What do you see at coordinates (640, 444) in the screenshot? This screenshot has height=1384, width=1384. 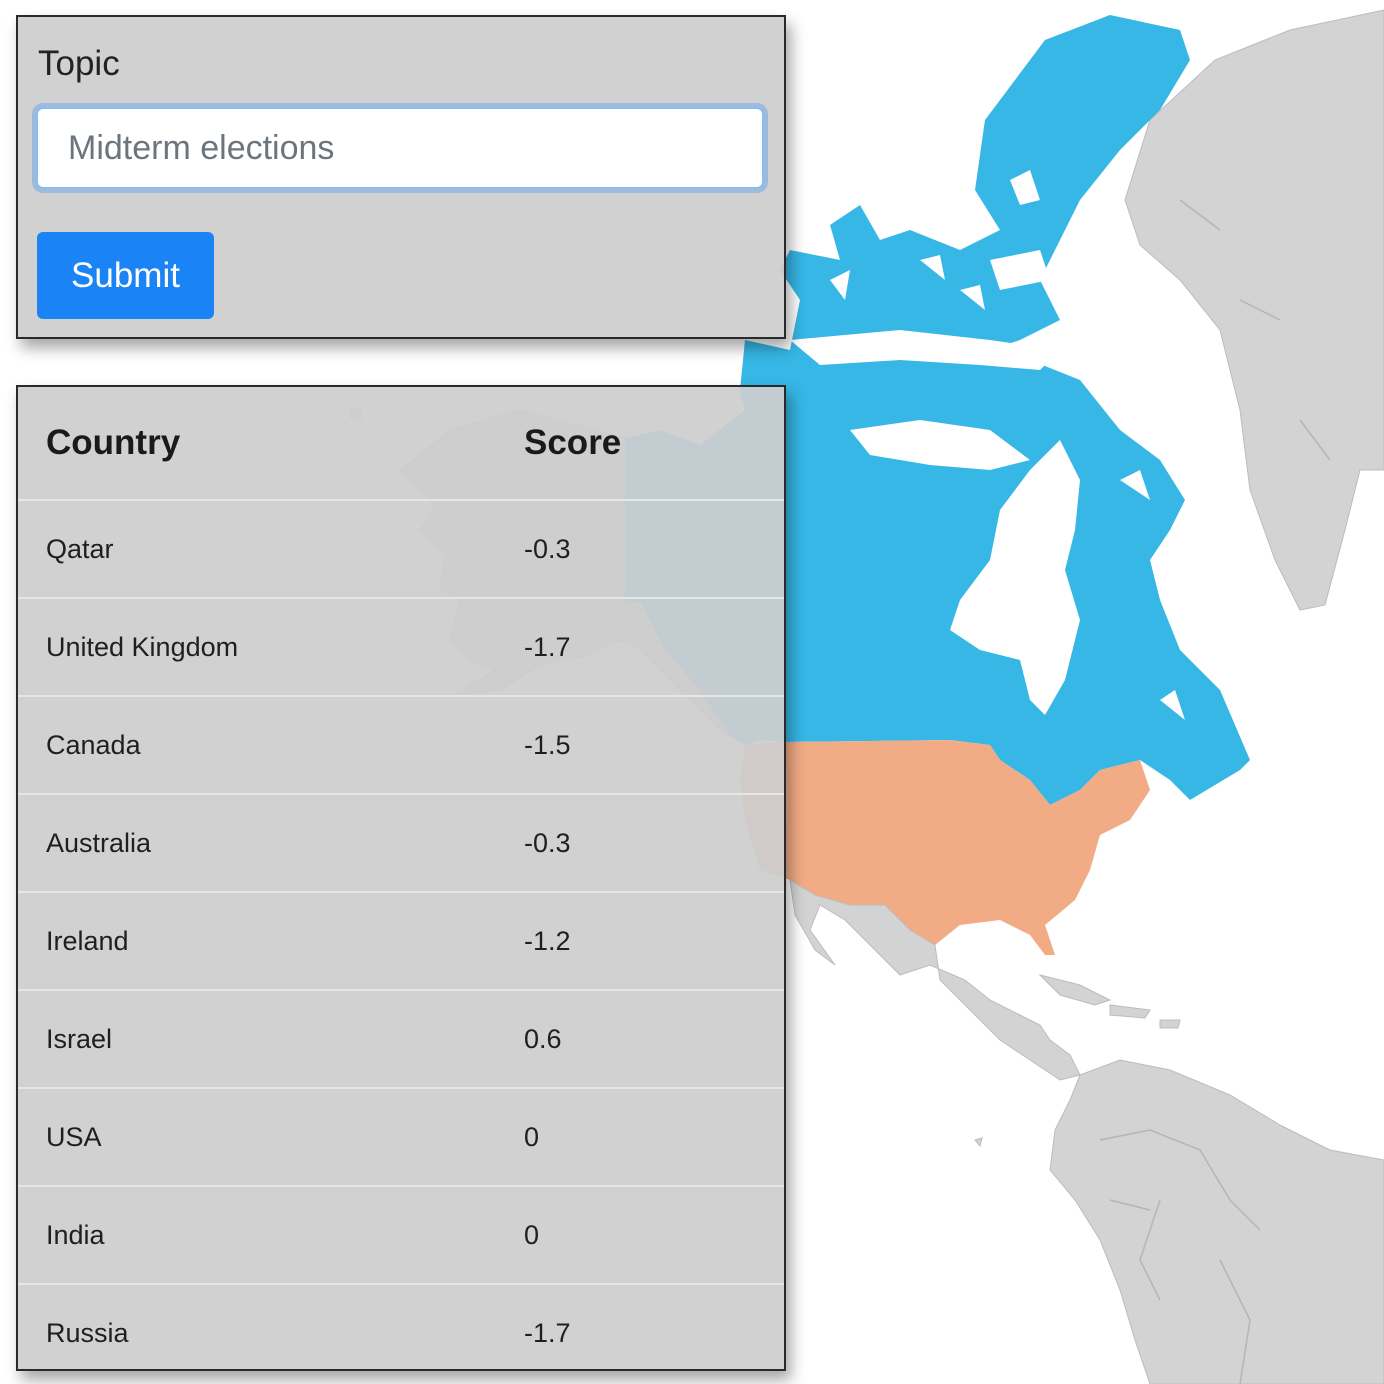 I see `column-header-score: Score` at bounding box center [640, 444].